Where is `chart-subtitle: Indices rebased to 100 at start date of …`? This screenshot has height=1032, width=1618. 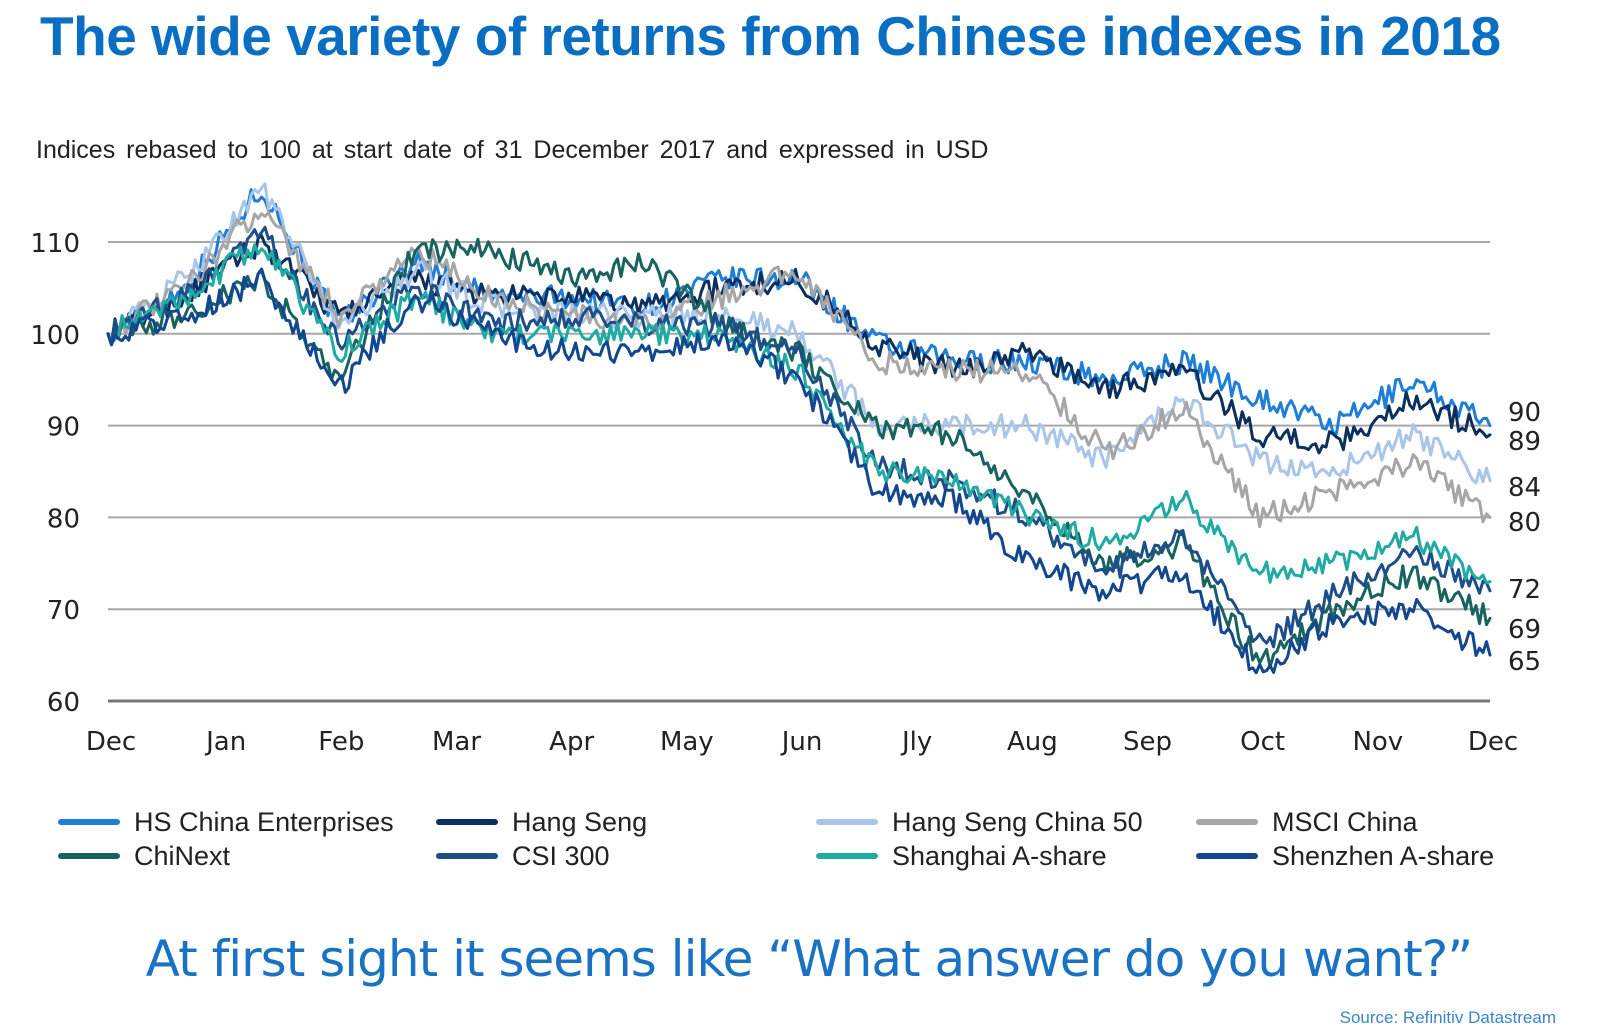 chart-subtitle: Indices rebased to 100 at start date of … is located at coordinates (512, 150).